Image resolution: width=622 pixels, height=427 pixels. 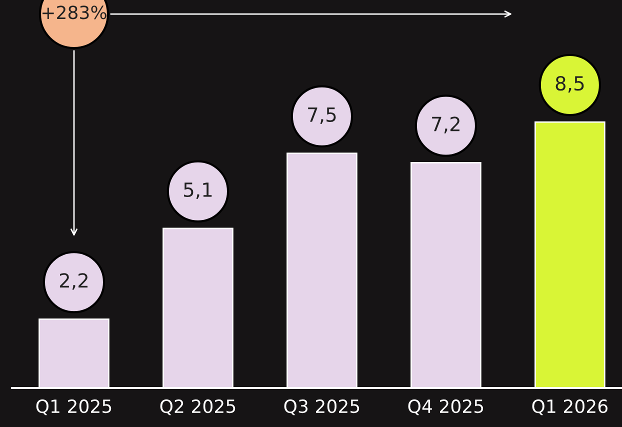 What do you see at coordinates (74, 281) in the screenshot?
I see `data-label: 2,2` at bounding box center [74, 281].